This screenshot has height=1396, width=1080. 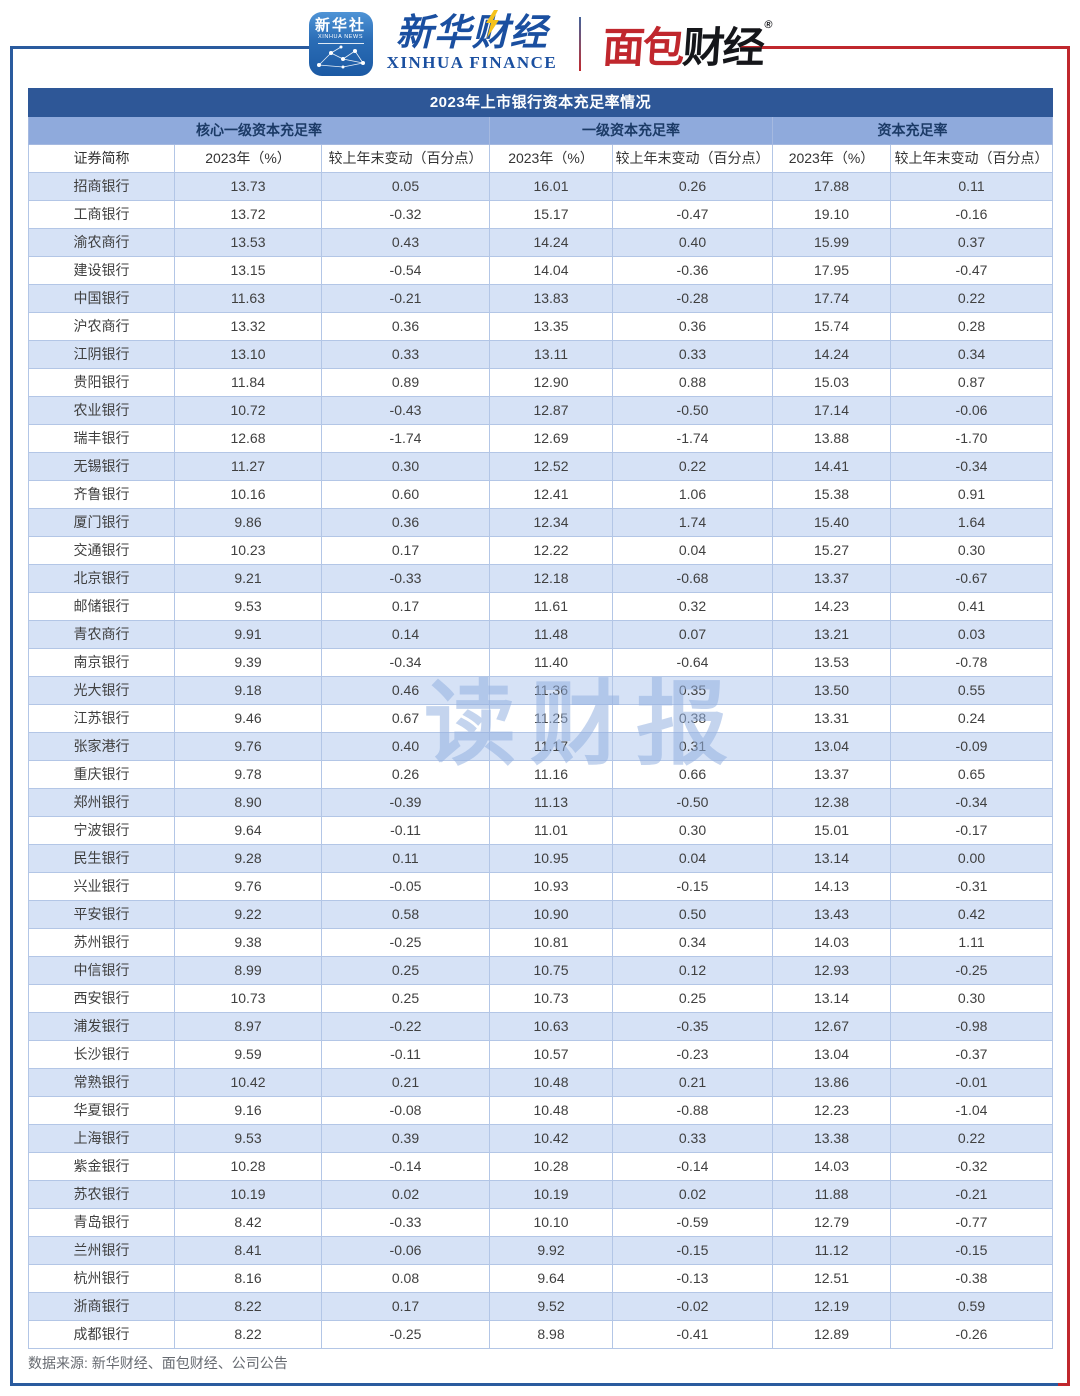 What do you see at coordinates (692, 522) in the screenshot?
I see `value-cell: 1.74` at bounding box center [692, 522].